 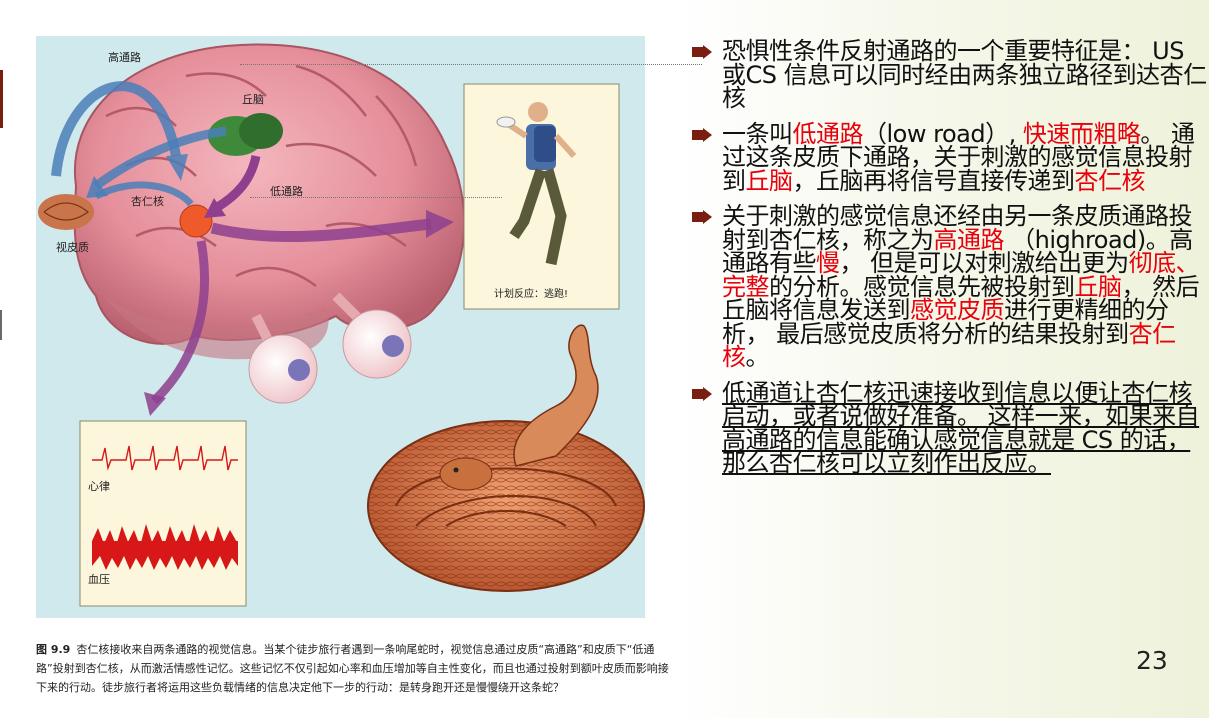 I want to click on bullet-2-text: ，丘脑再将信号直接传递到, so click(x=934, y=180).